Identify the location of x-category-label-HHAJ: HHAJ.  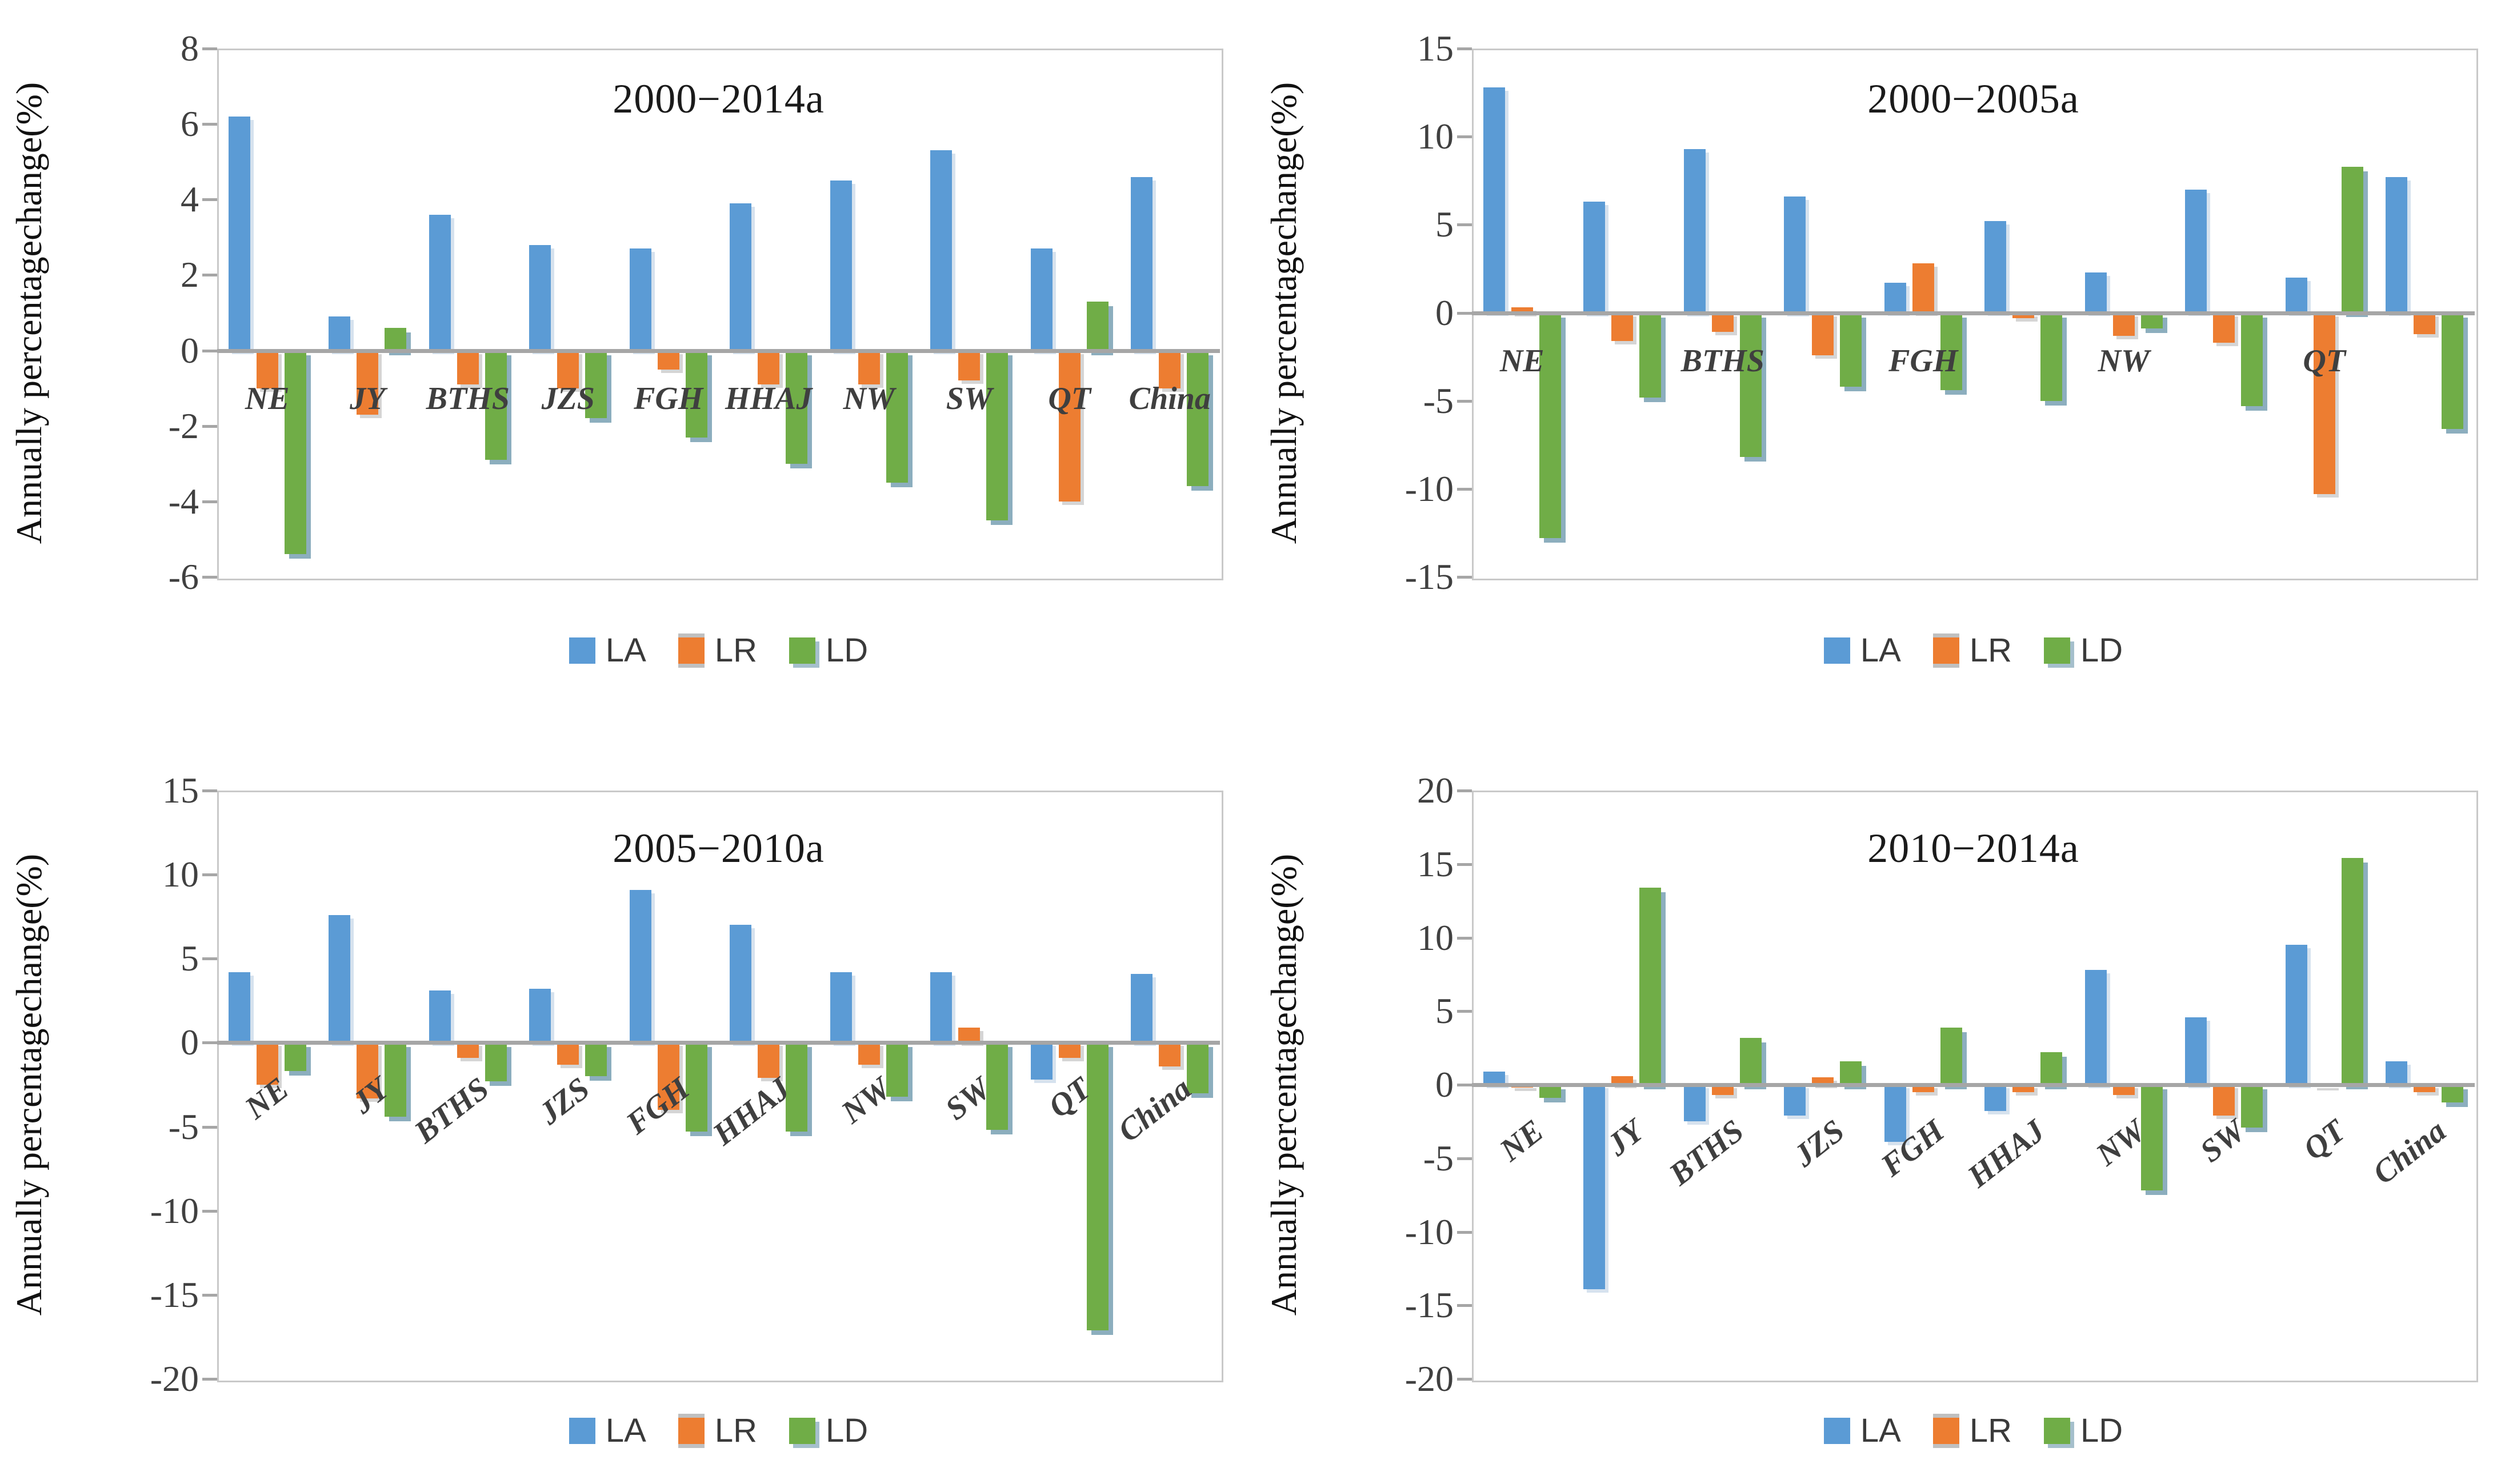
(769, 398).